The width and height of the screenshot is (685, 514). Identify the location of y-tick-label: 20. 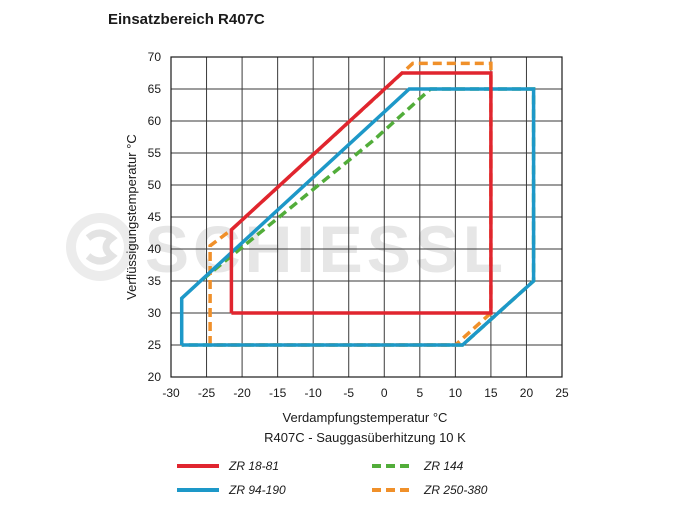
(155, 377).